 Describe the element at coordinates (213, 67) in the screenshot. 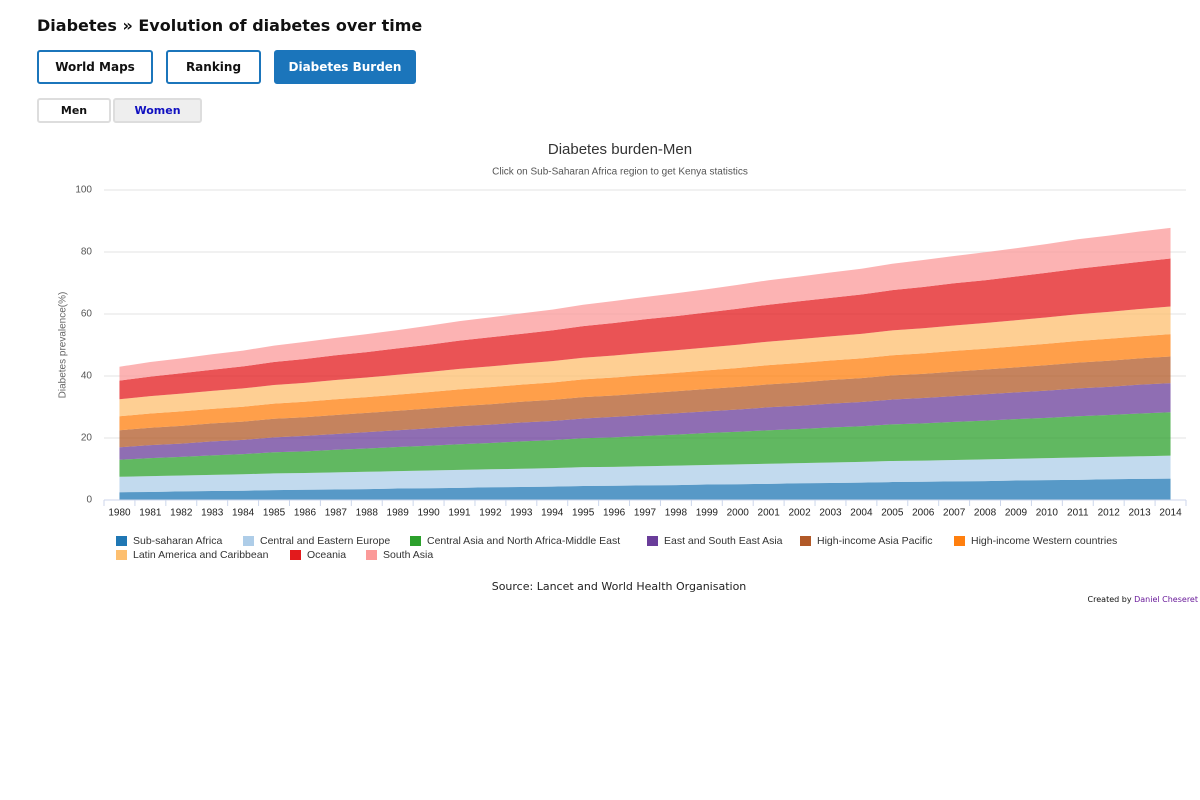

I see `tab-button: Ranking` at that location.